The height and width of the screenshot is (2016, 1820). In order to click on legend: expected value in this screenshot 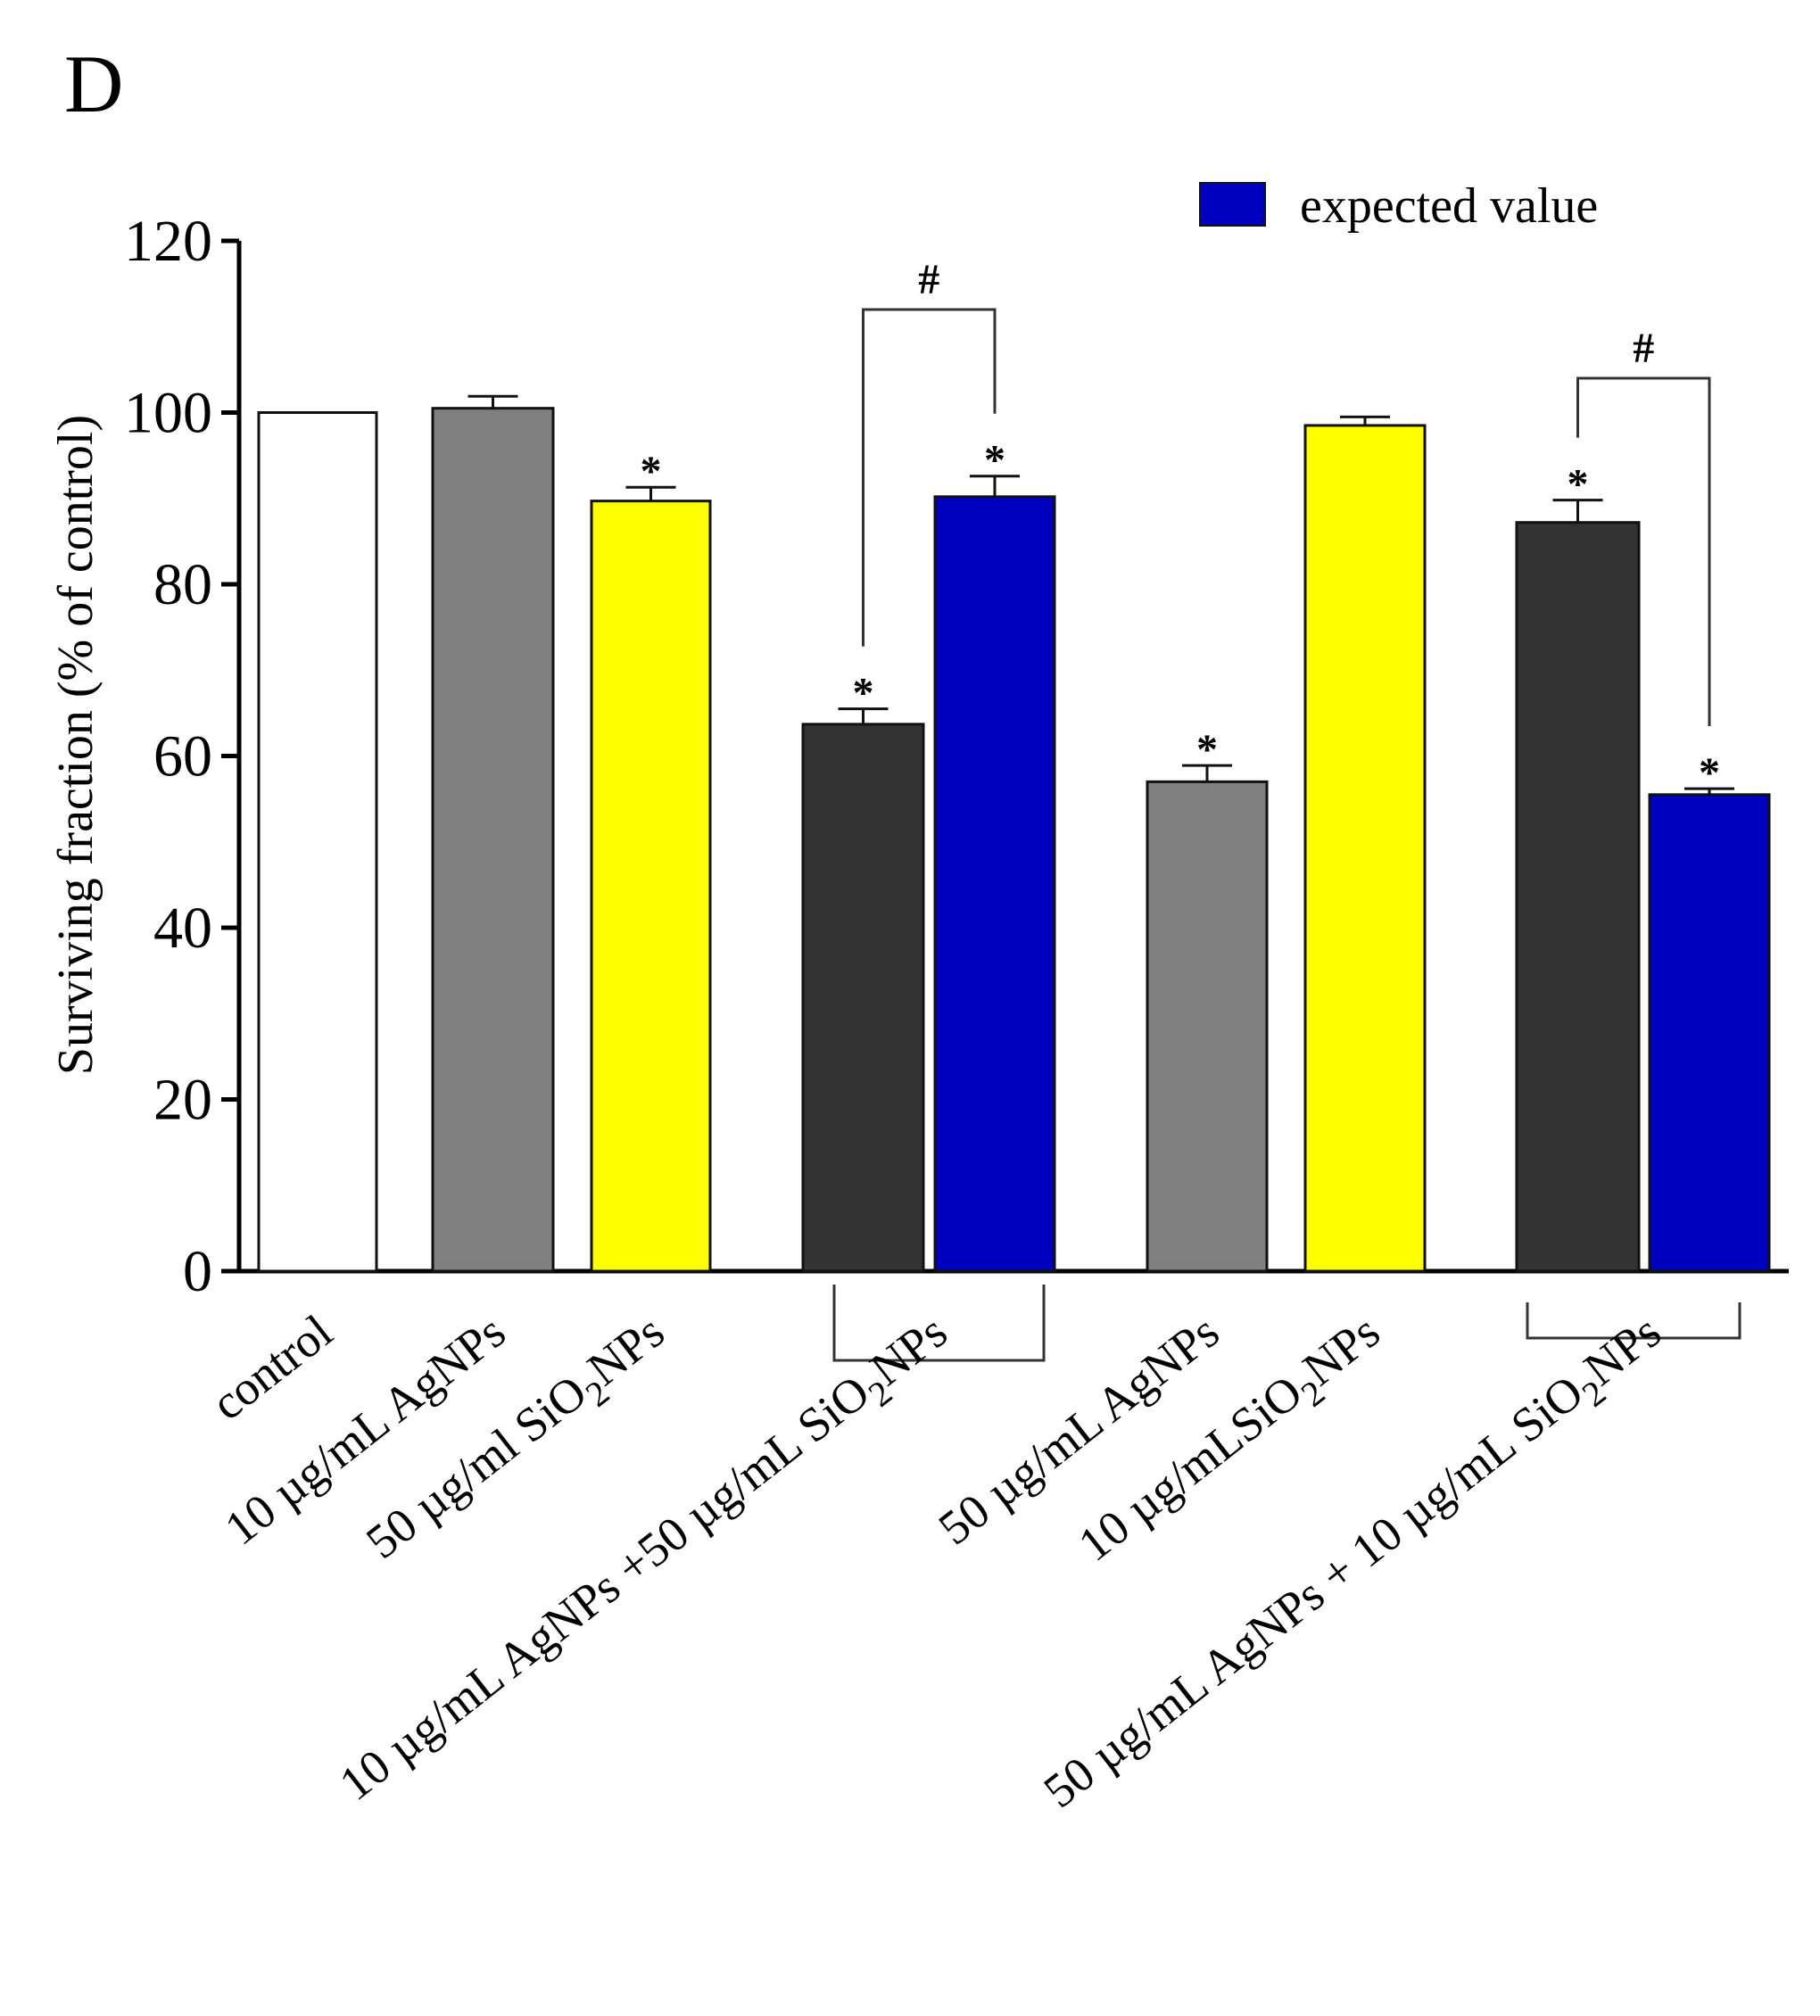, I will do `click(1398, 206)`.